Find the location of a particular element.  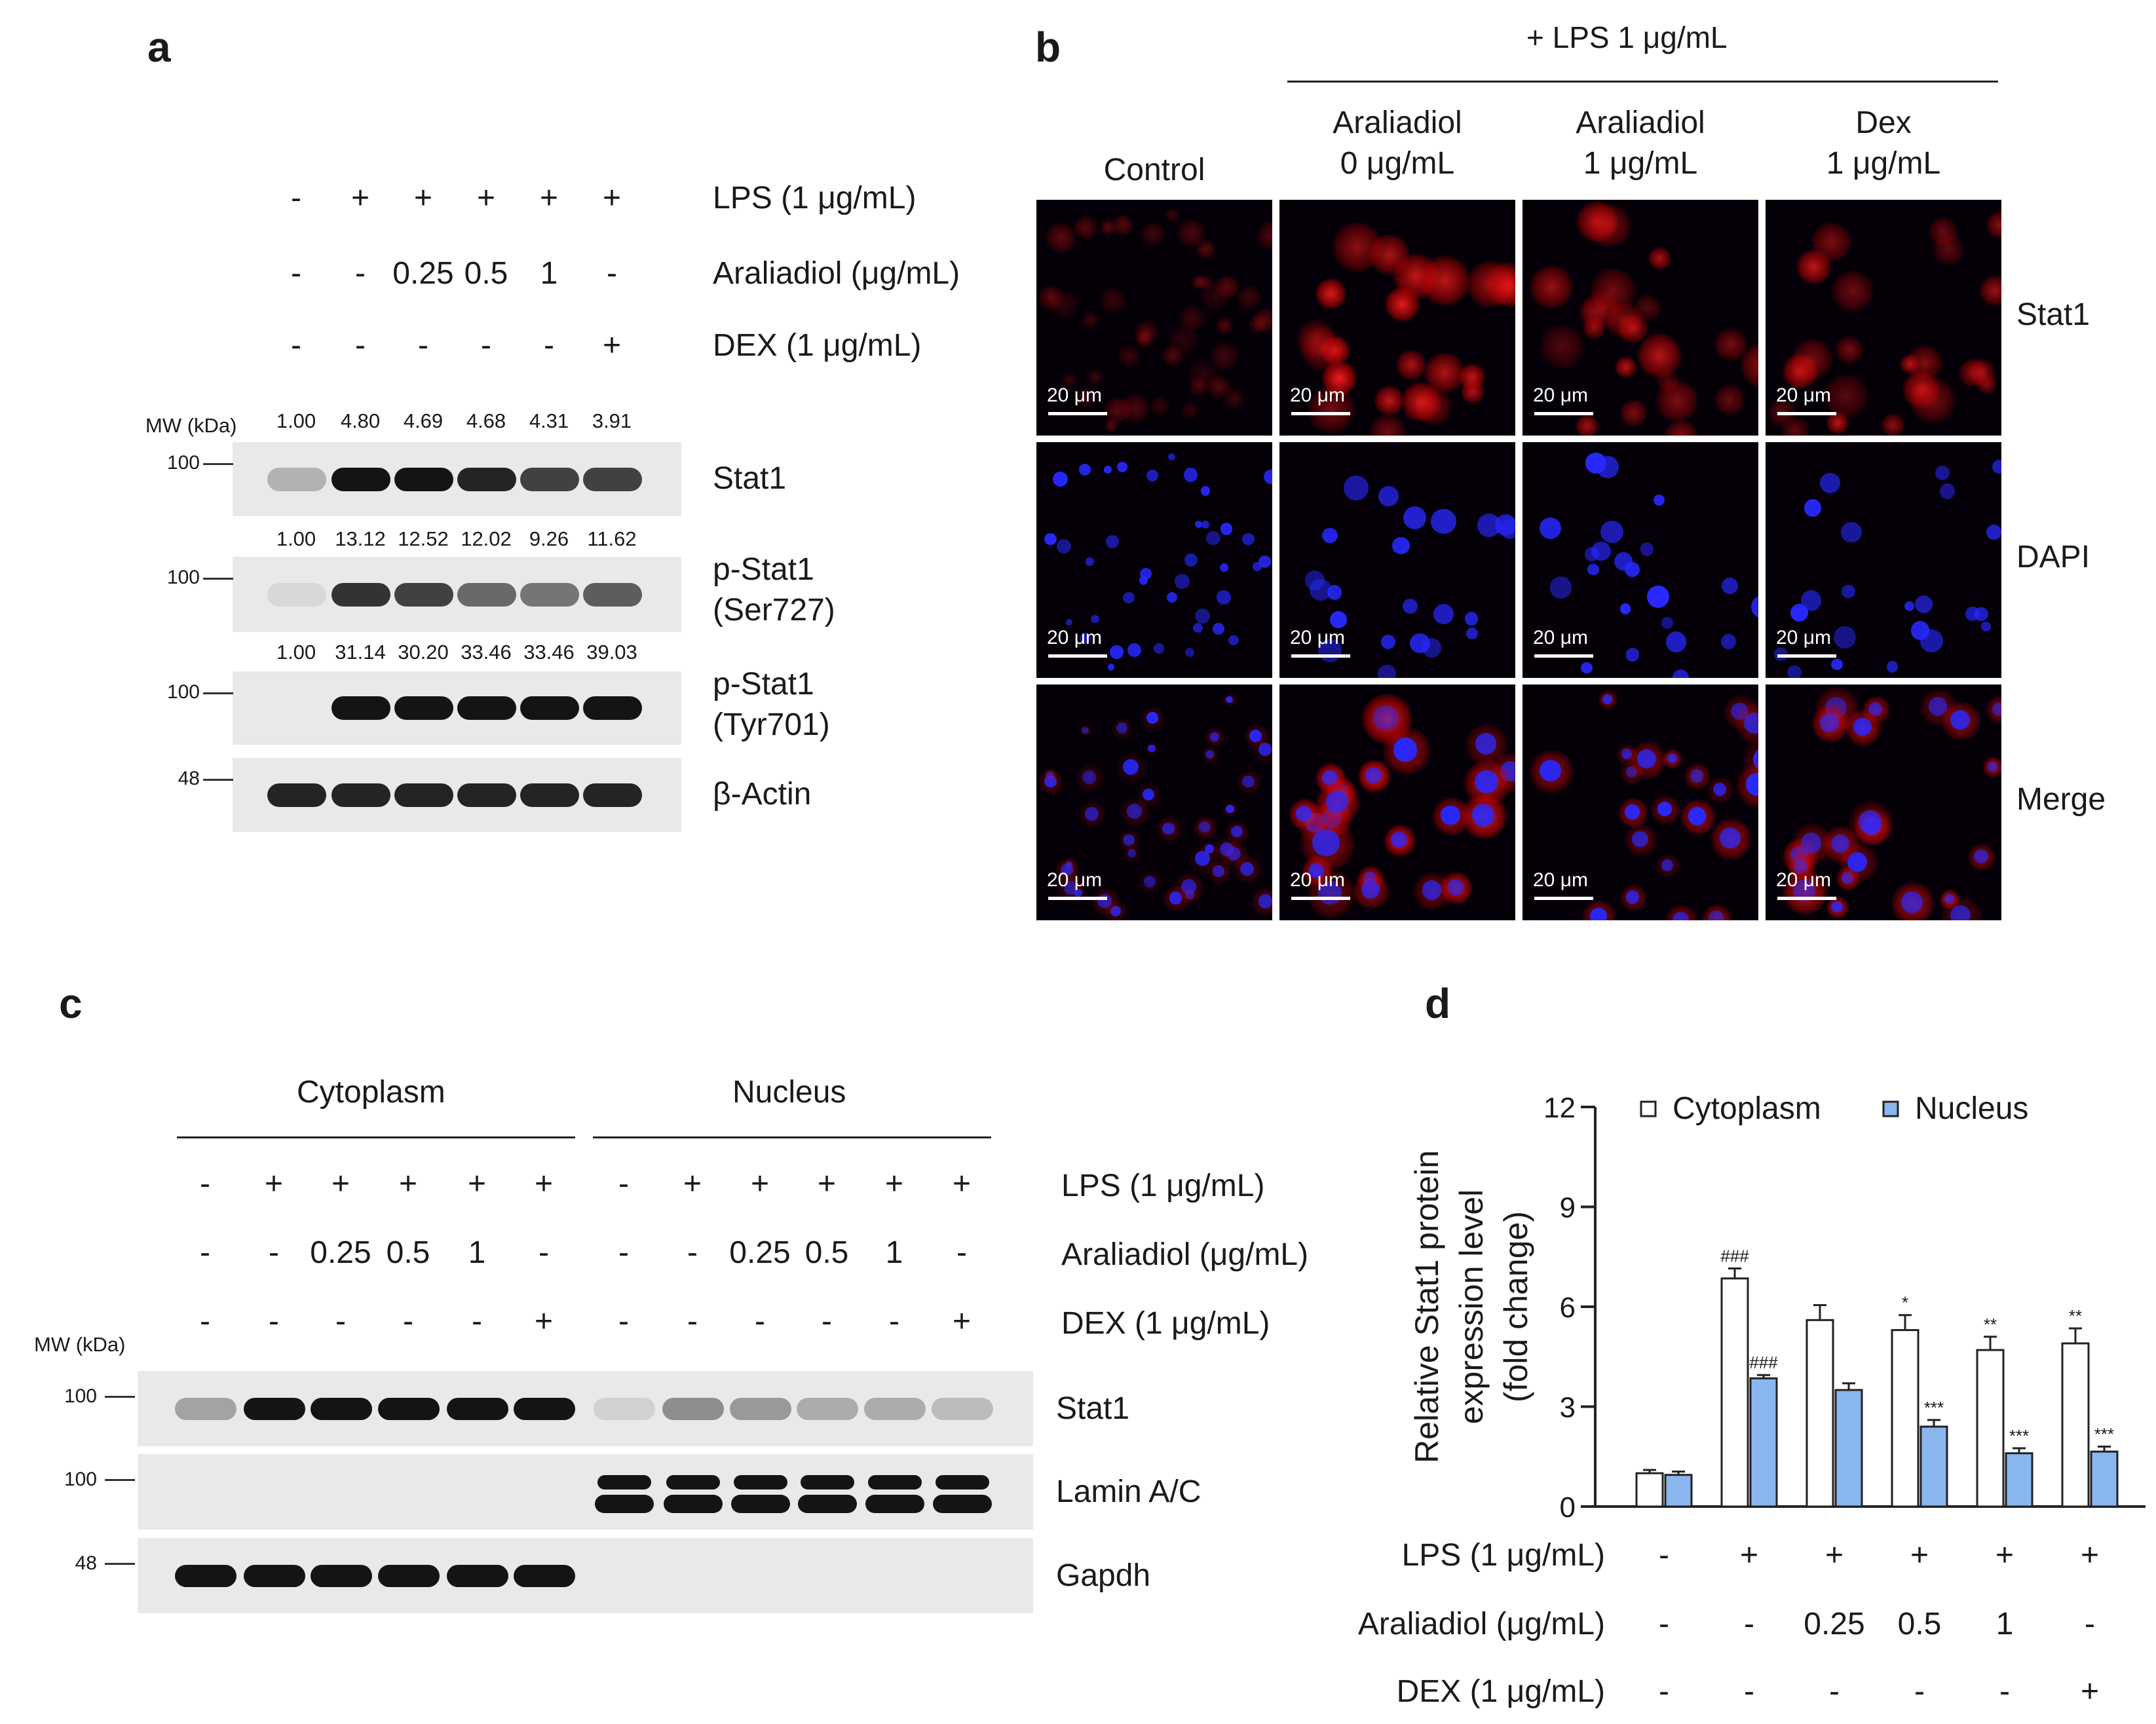

blot-strip is located at coordinates (585, 1491).